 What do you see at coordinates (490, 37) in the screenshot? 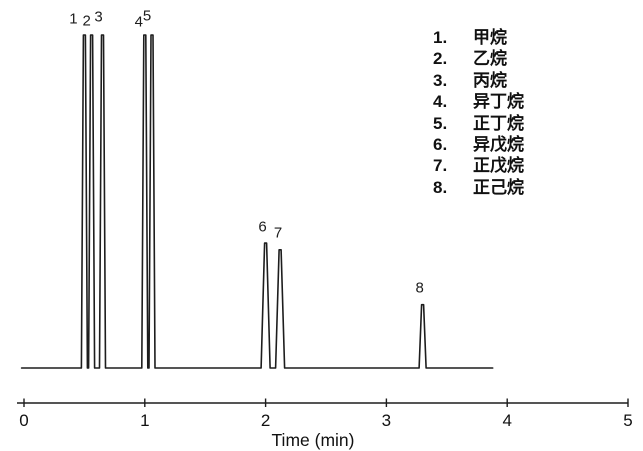
I see `legend-item-name: 甲烷` at bounding box center [490, 37].